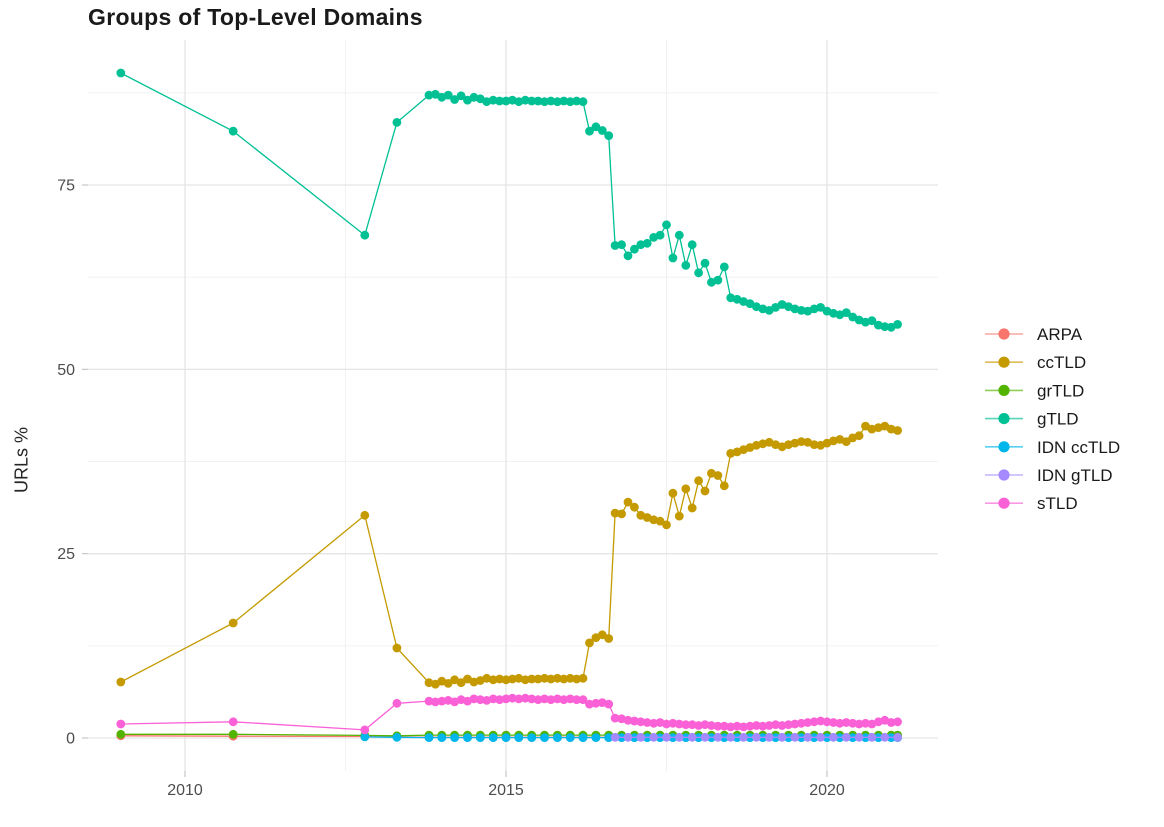 The image size is (1164, 827). What do you see at coordinates (66, 370) in the screenshot?
I see `y-tick-label: 50` at bounding box center [66, 370].